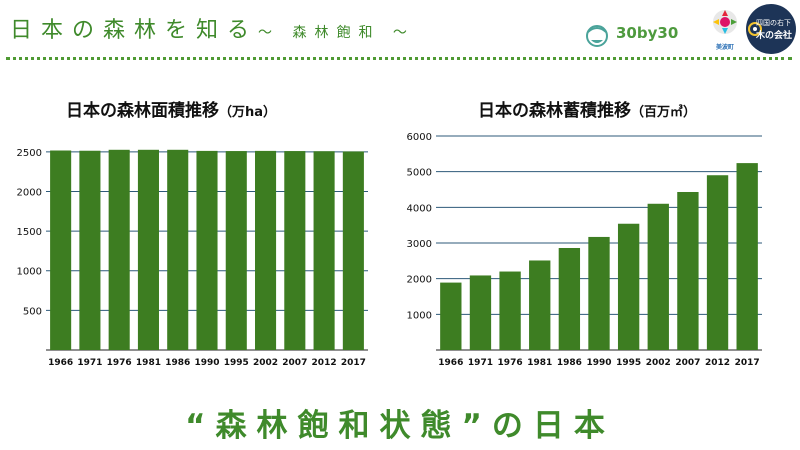 The width and height of the screenshot is (800, 450). I want to click on bar-stock-1986, so click(569, 298).